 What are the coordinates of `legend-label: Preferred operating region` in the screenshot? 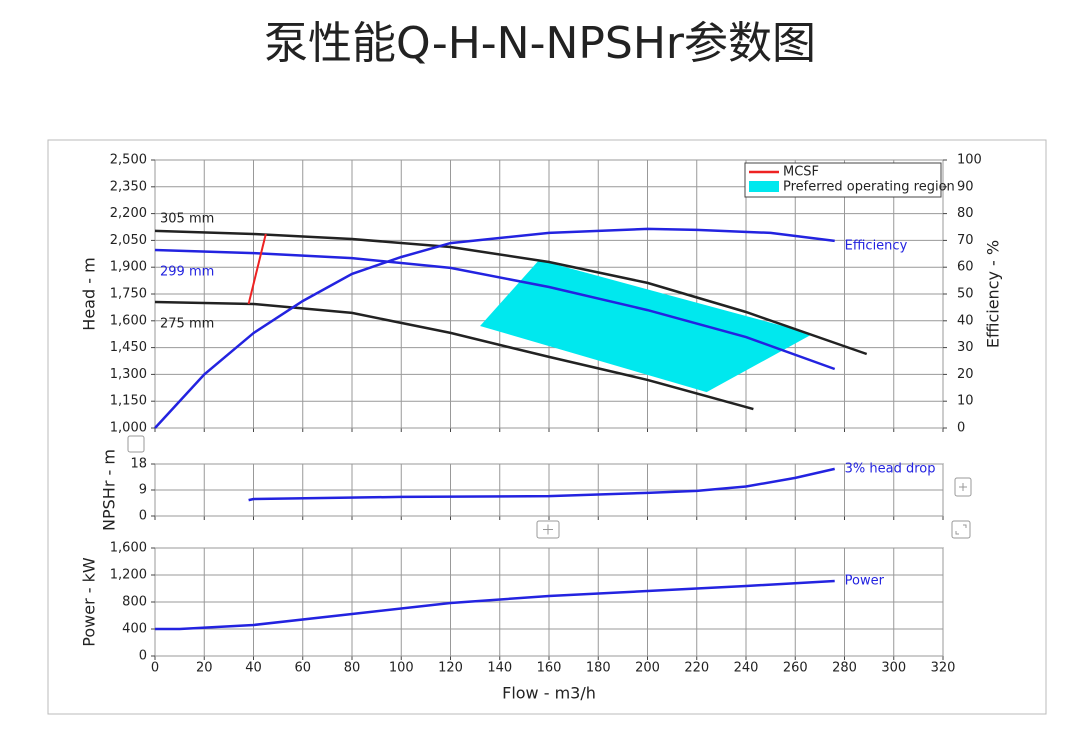 It's located at (869, 187).